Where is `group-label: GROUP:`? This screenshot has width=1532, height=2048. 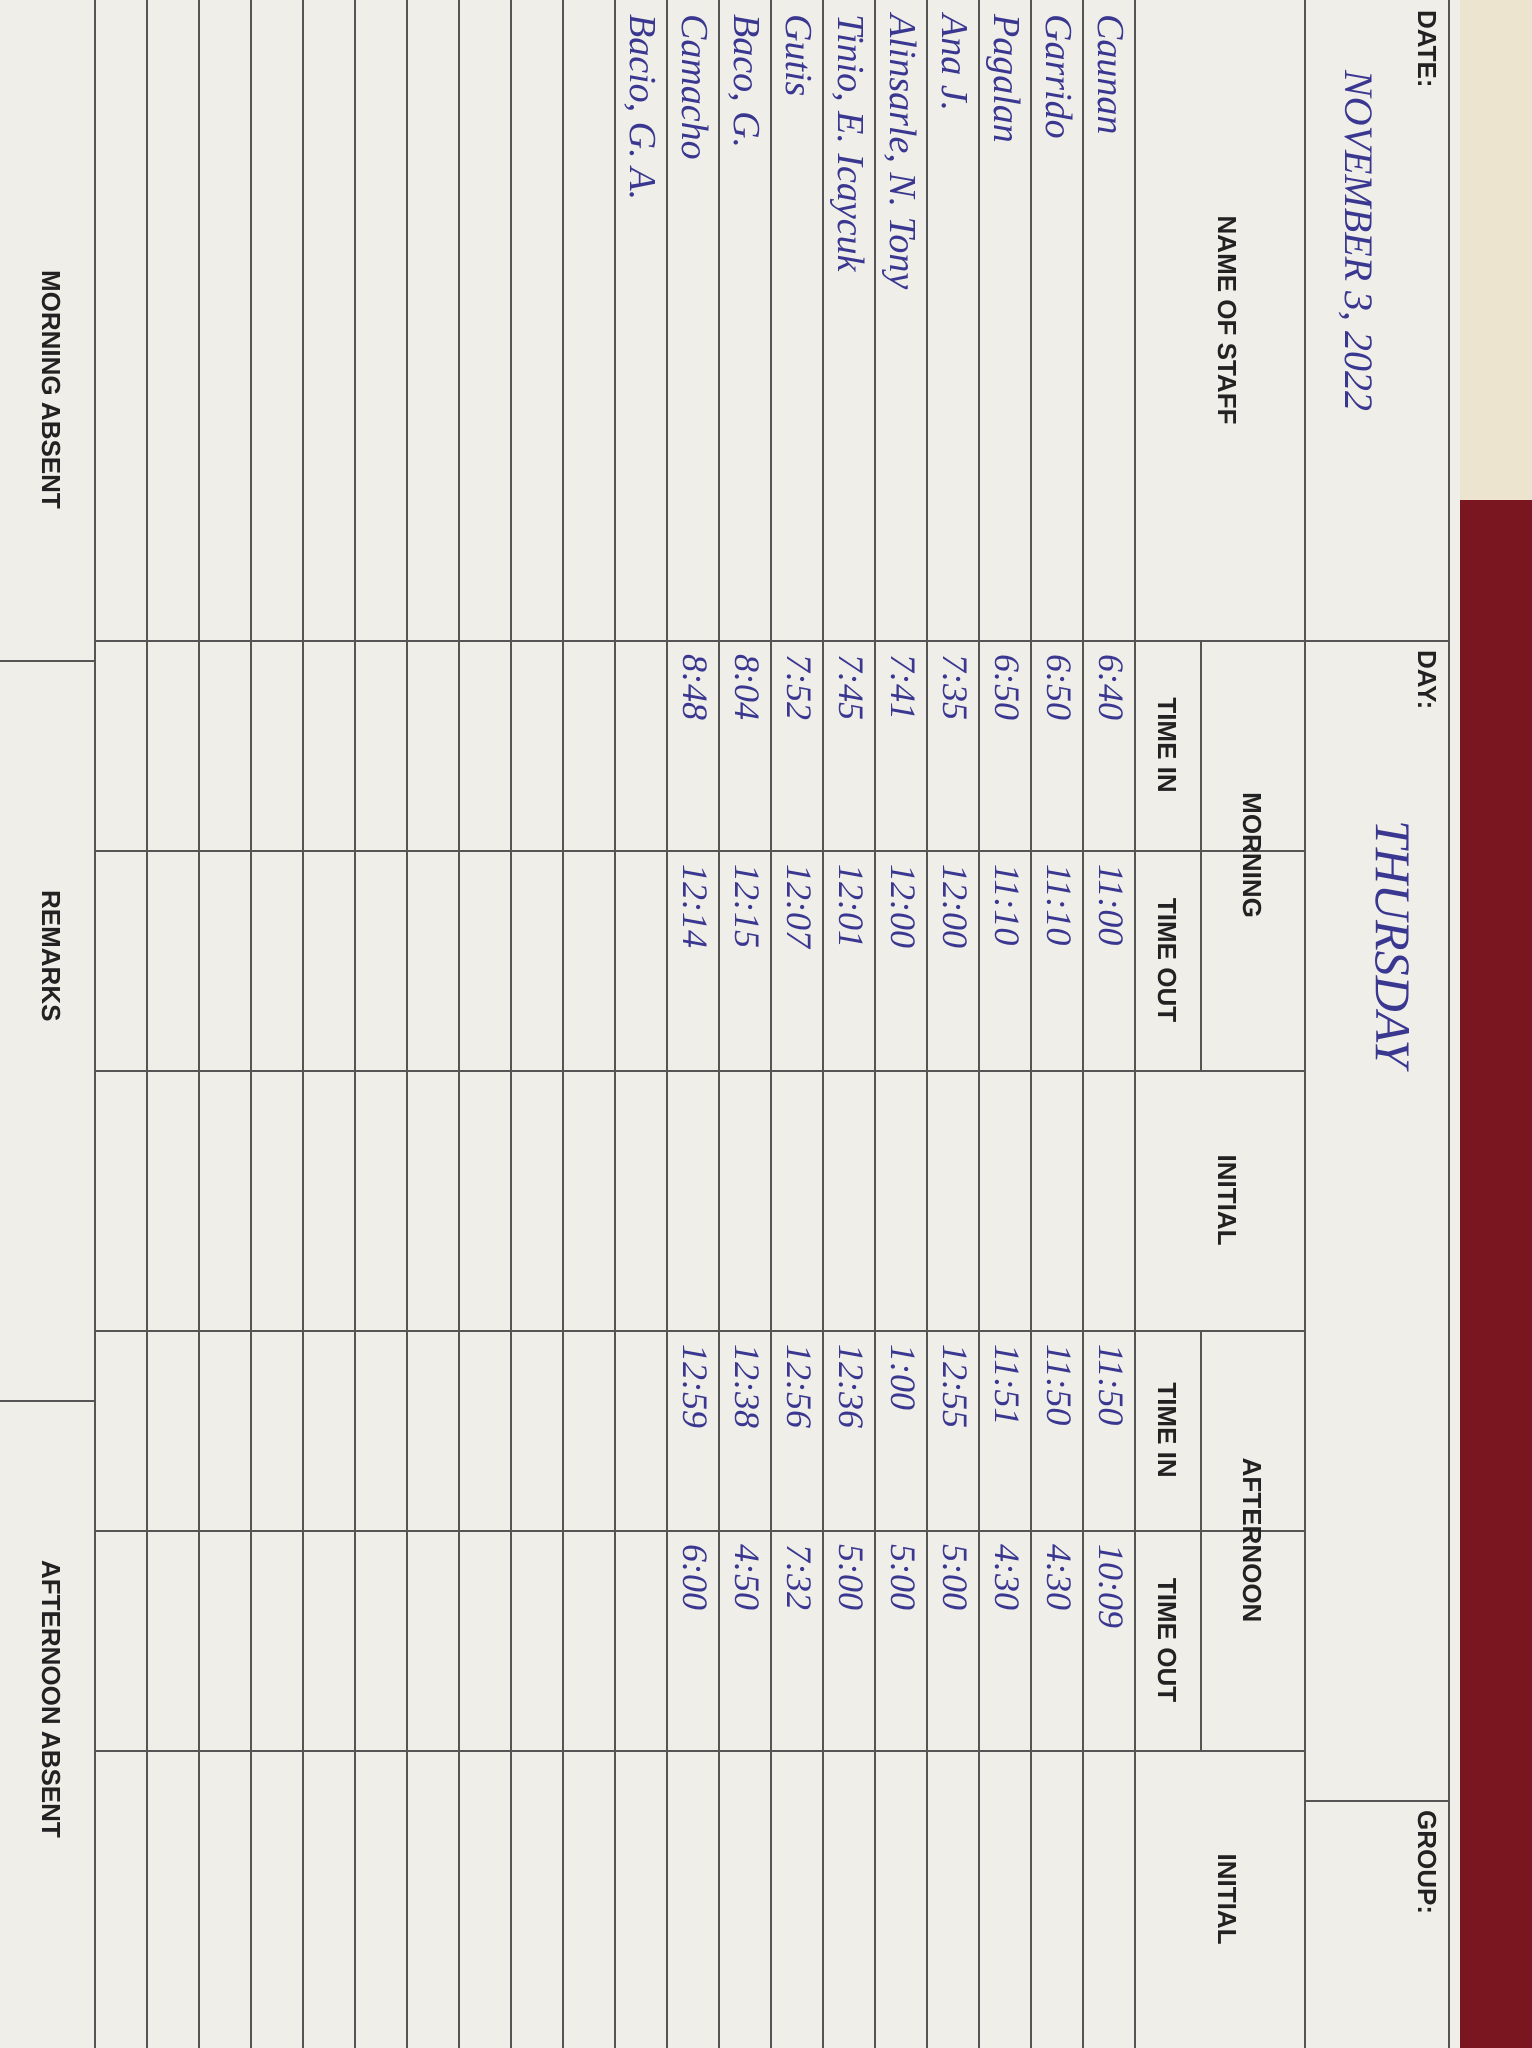 group-label: GROUP: is located at coordinates (1427, 1862).